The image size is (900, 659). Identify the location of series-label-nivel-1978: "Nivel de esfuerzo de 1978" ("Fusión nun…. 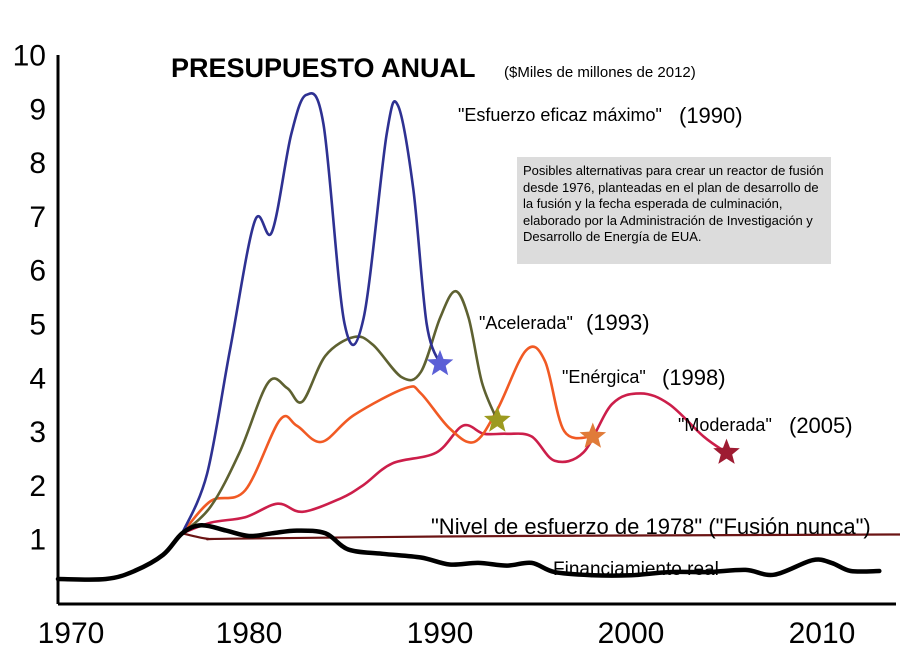
(651, 526).